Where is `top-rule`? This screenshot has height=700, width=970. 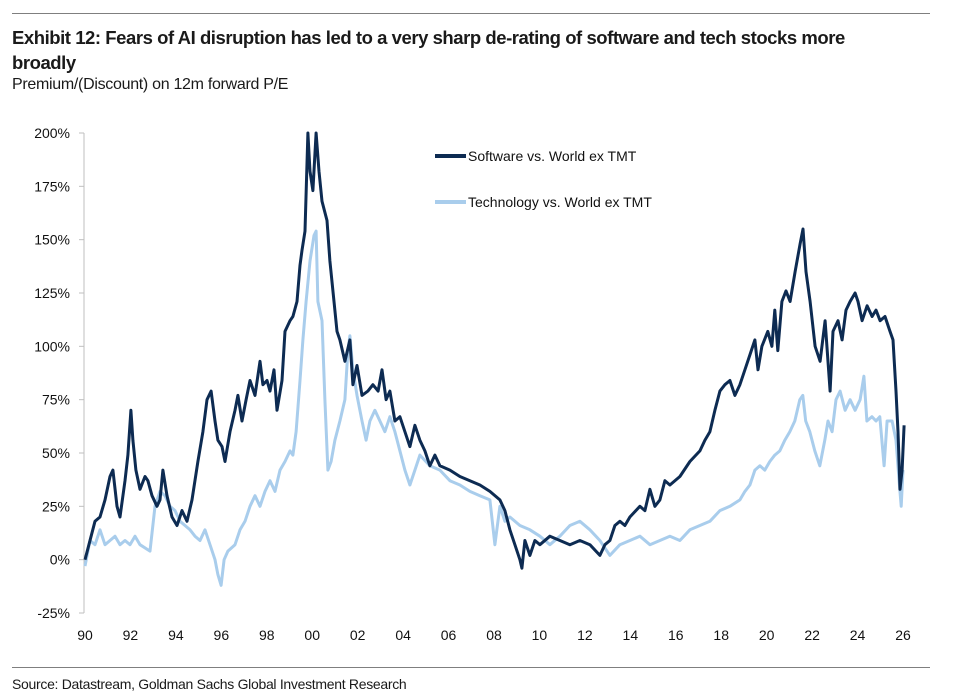
top-rule is located at coordinates (471, 13).